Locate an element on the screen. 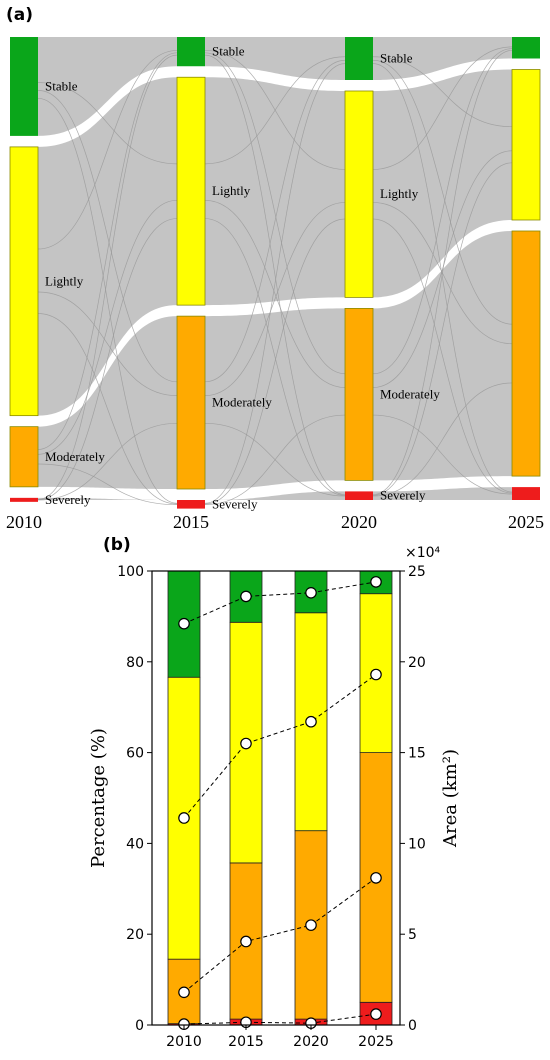 This screenshot has width=550, height=1060. panel-b-label: (b) is located at coordinates (117, 545).